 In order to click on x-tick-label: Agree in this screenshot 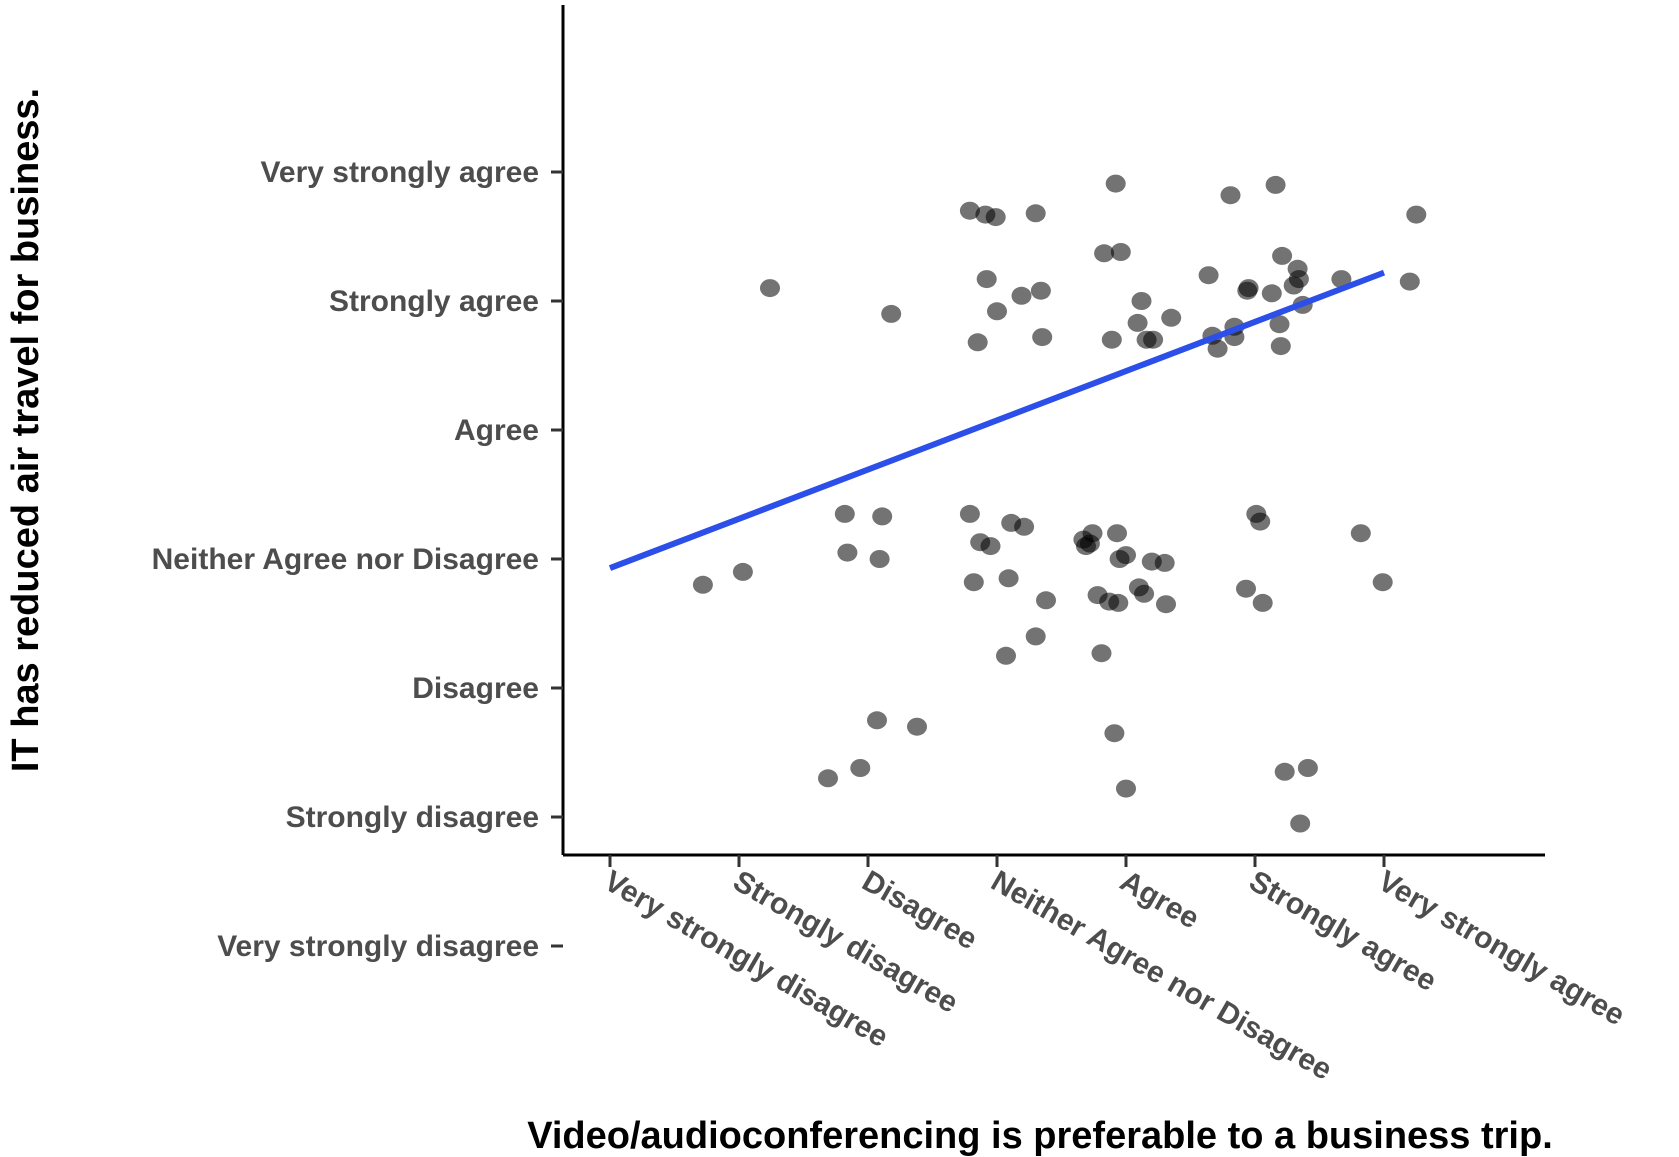, I will do `click(1160, 899)`.